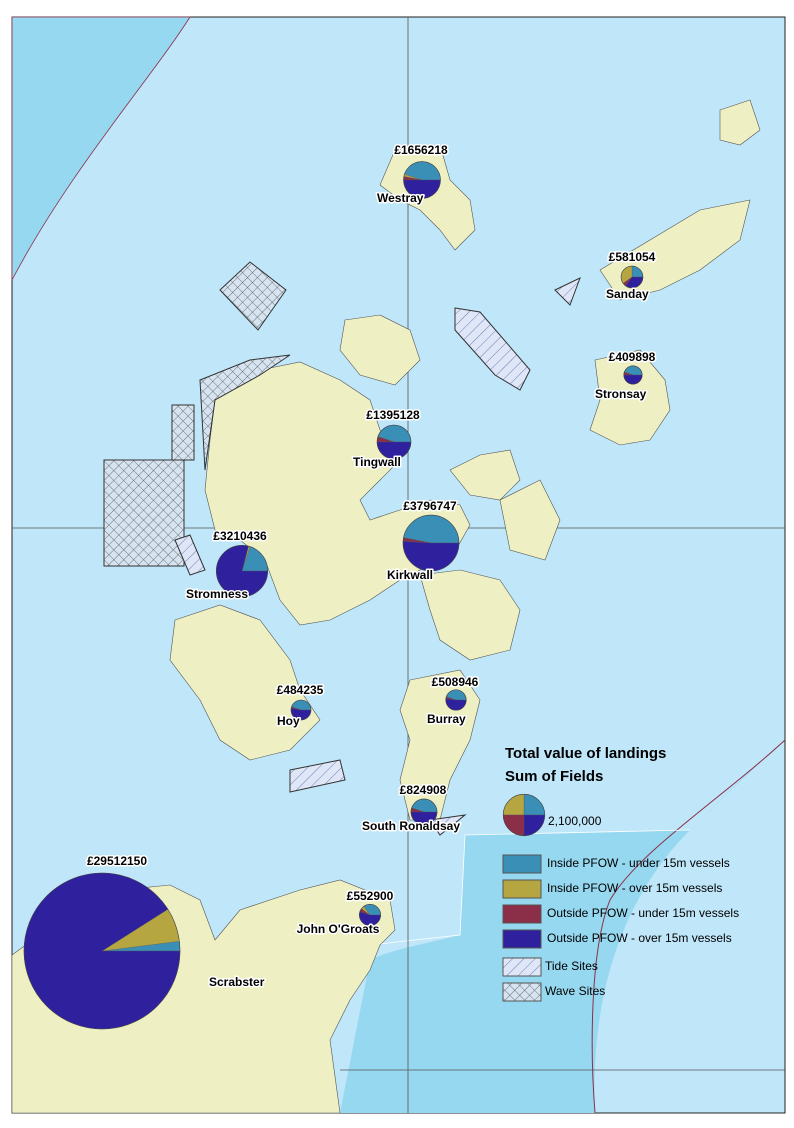  I want to click on value-label: £824908, so click(423, 790).